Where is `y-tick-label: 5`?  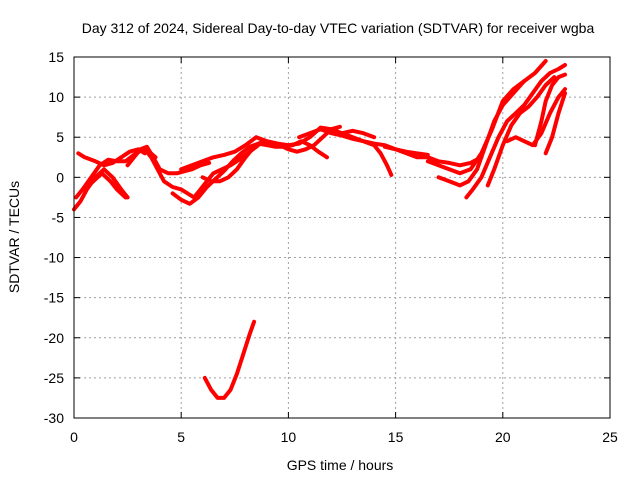
y-tick-label: 5 is located at coordinates (60, 137).